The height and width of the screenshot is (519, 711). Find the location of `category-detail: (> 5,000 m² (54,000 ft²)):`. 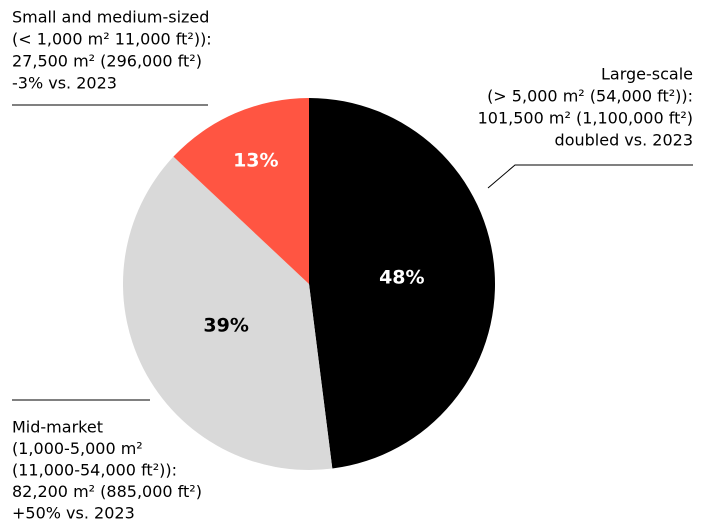

category-detail: (> 5,000 m² (54,000 ft²)): is located at coordinates (590, 96).